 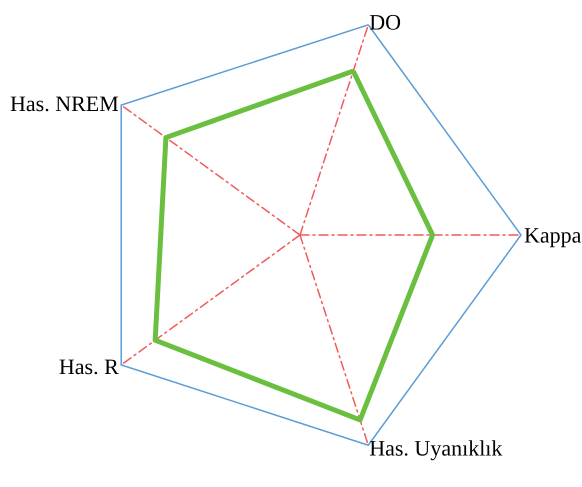 What do you see at coordinates (385, 21) in the screenshot?
I see `spoke-label: DO` at bounding box center [385, 21].